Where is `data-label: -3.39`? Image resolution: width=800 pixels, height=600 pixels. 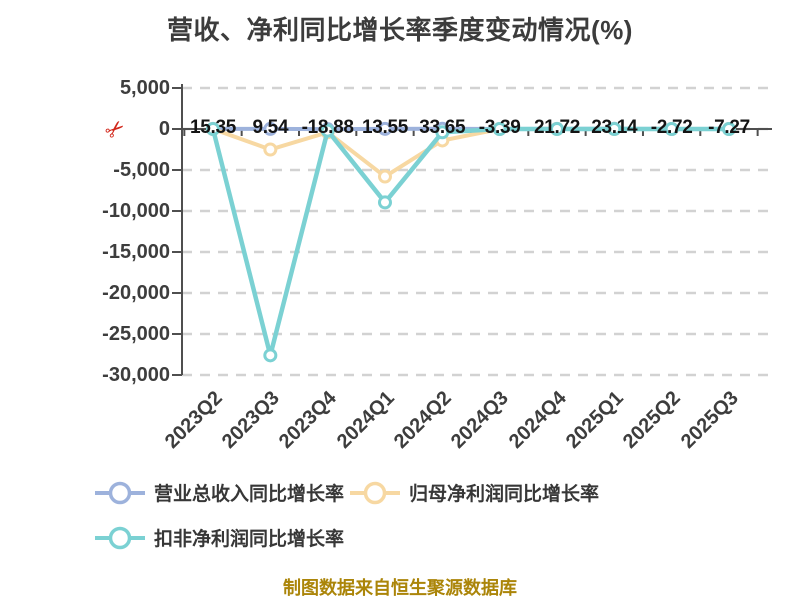 data-label: -3.39 is located at coordinates (499, 127).